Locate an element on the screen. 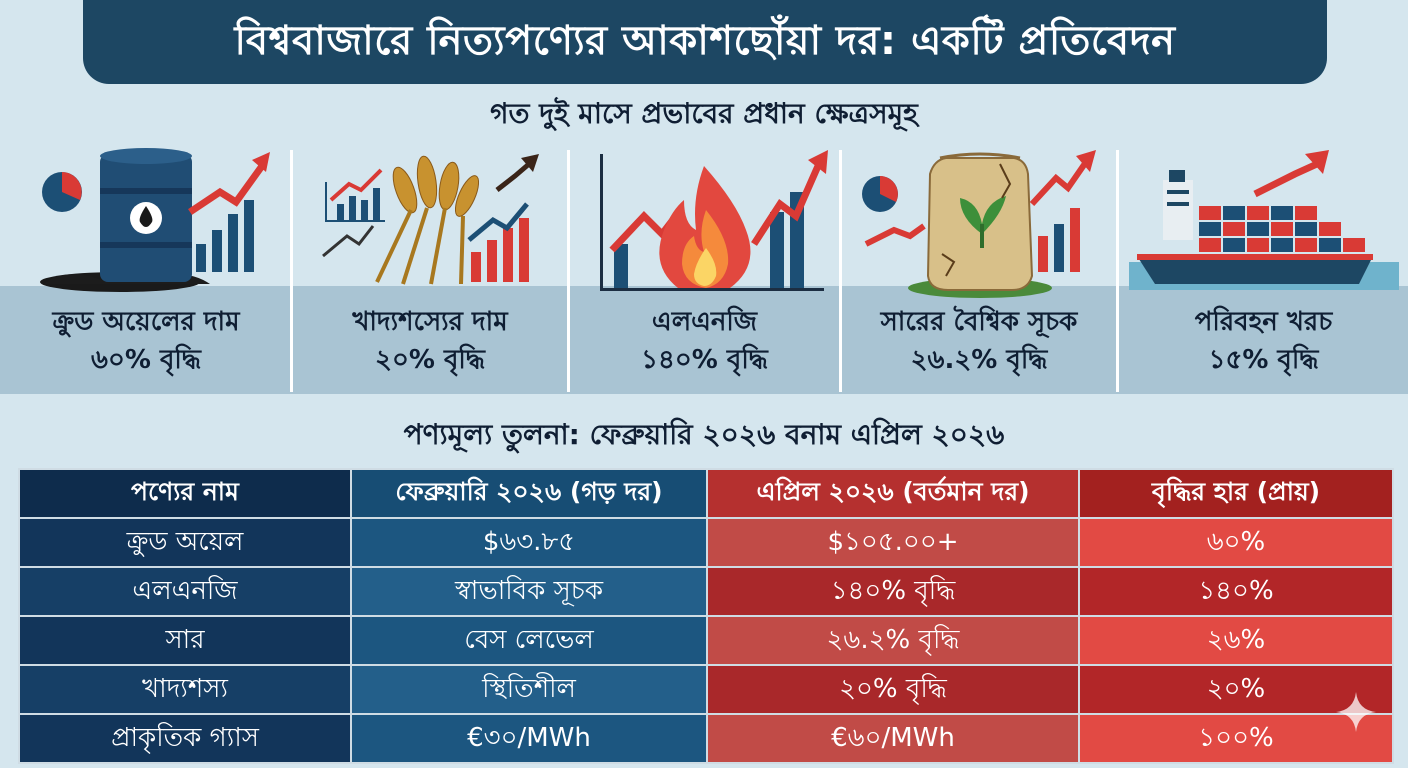 The width and height of the screenshot is (1408, 768). oil-barrel-icon is located at coordinates (155, 220).